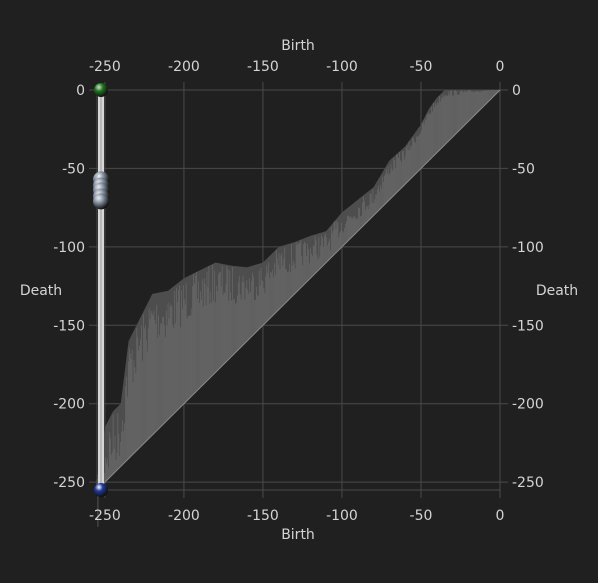 This screenshot has width=598, height=583. I want to click on y-tick-label-left: -200, so click(69, 405).